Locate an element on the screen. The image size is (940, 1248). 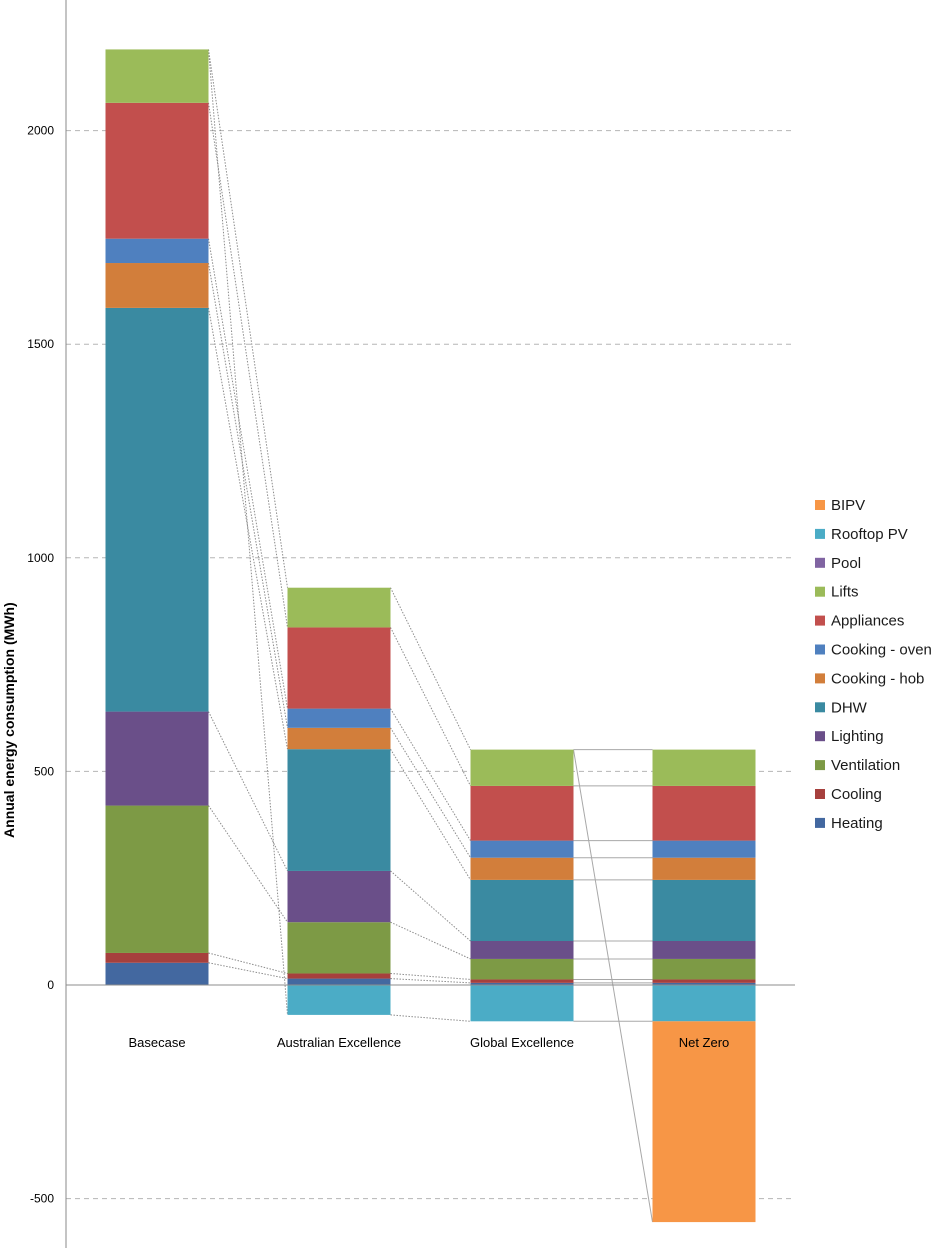
y-tick-label: 1500 is located at coordinates (40, 344).